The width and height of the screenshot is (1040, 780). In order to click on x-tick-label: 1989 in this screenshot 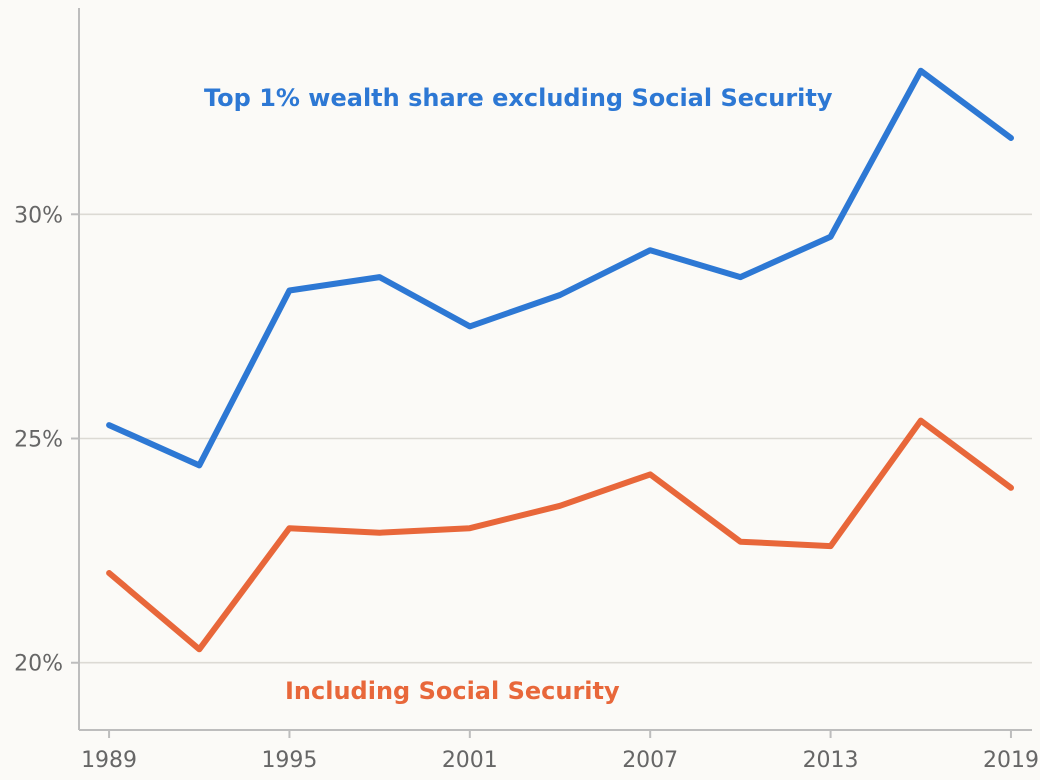, I will do `click(109, 760)`.